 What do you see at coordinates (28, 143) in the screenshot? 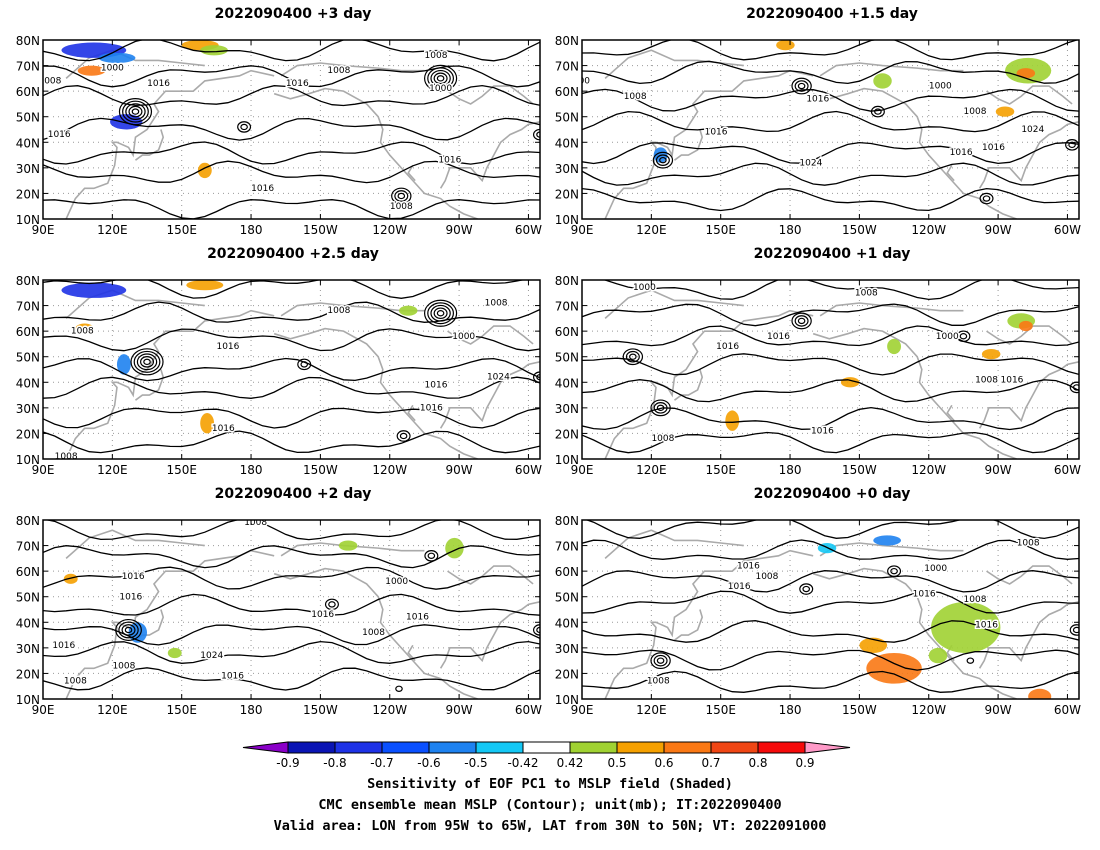
I see `lat-tick-label: 40N` at bounding box center [28, 143].